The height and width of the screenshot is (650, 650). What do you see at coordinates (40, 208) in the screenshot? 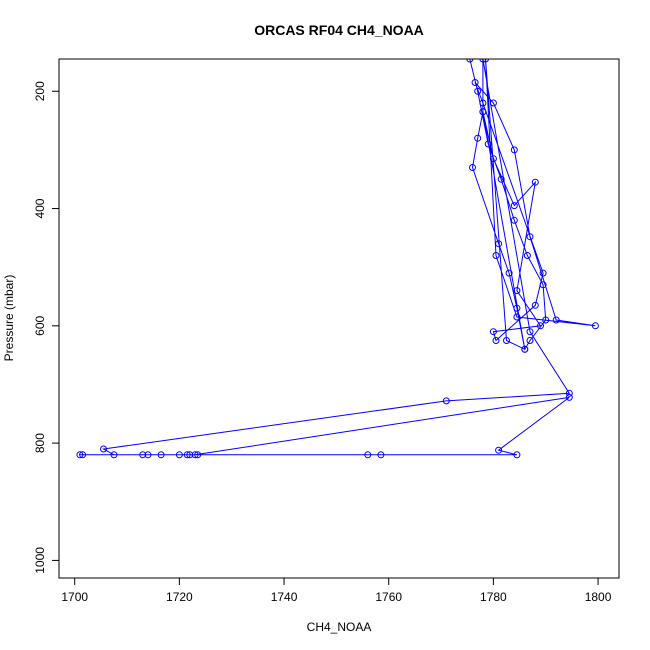
I see `y-tick-label: 400` at bounding box center [40, 208].